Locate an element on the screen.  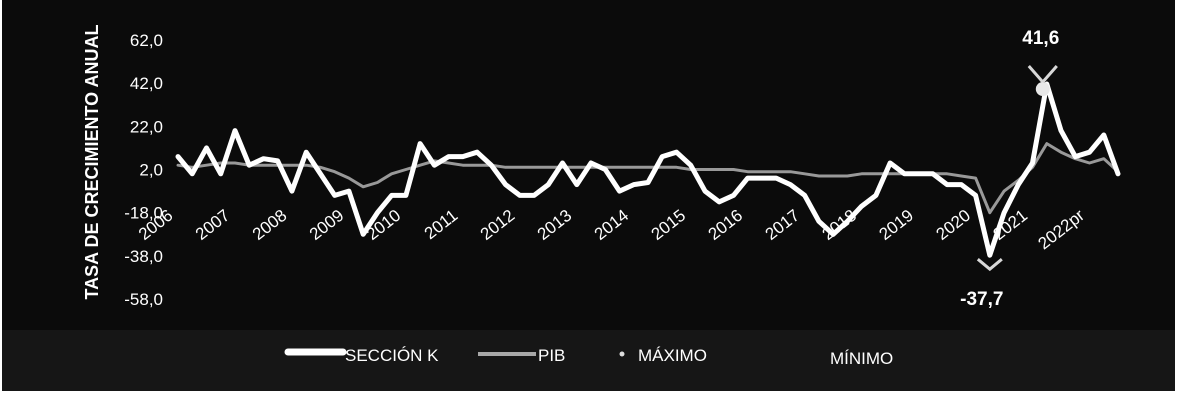
legend-label-minimo: MÍNIMO is located at coordinates (861, 358).